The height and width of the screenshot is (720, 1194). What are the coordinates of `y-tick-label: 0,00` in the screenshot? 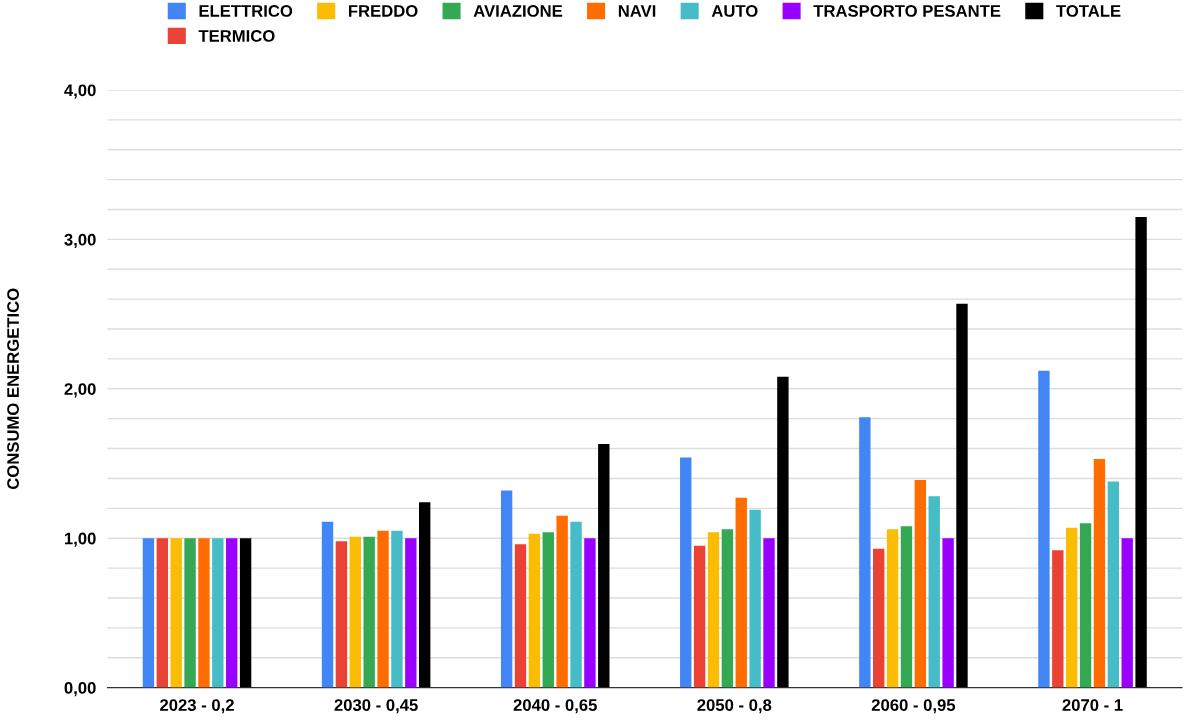 It's located at (80, 689).